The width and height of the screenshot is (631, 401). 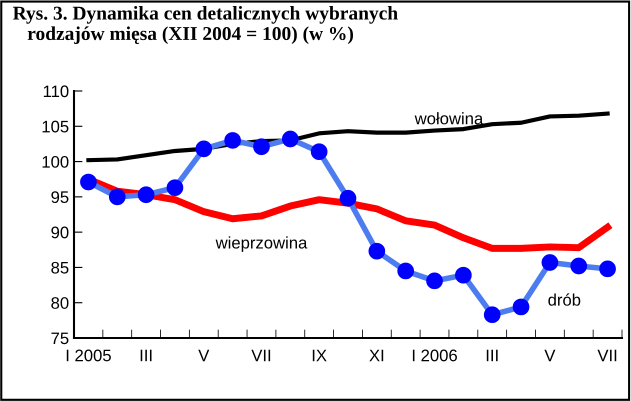 What do you see at coordinates (55, 162) in the screenshot?
I see `y-tick-label: 100` at bounding box center [55, 162].